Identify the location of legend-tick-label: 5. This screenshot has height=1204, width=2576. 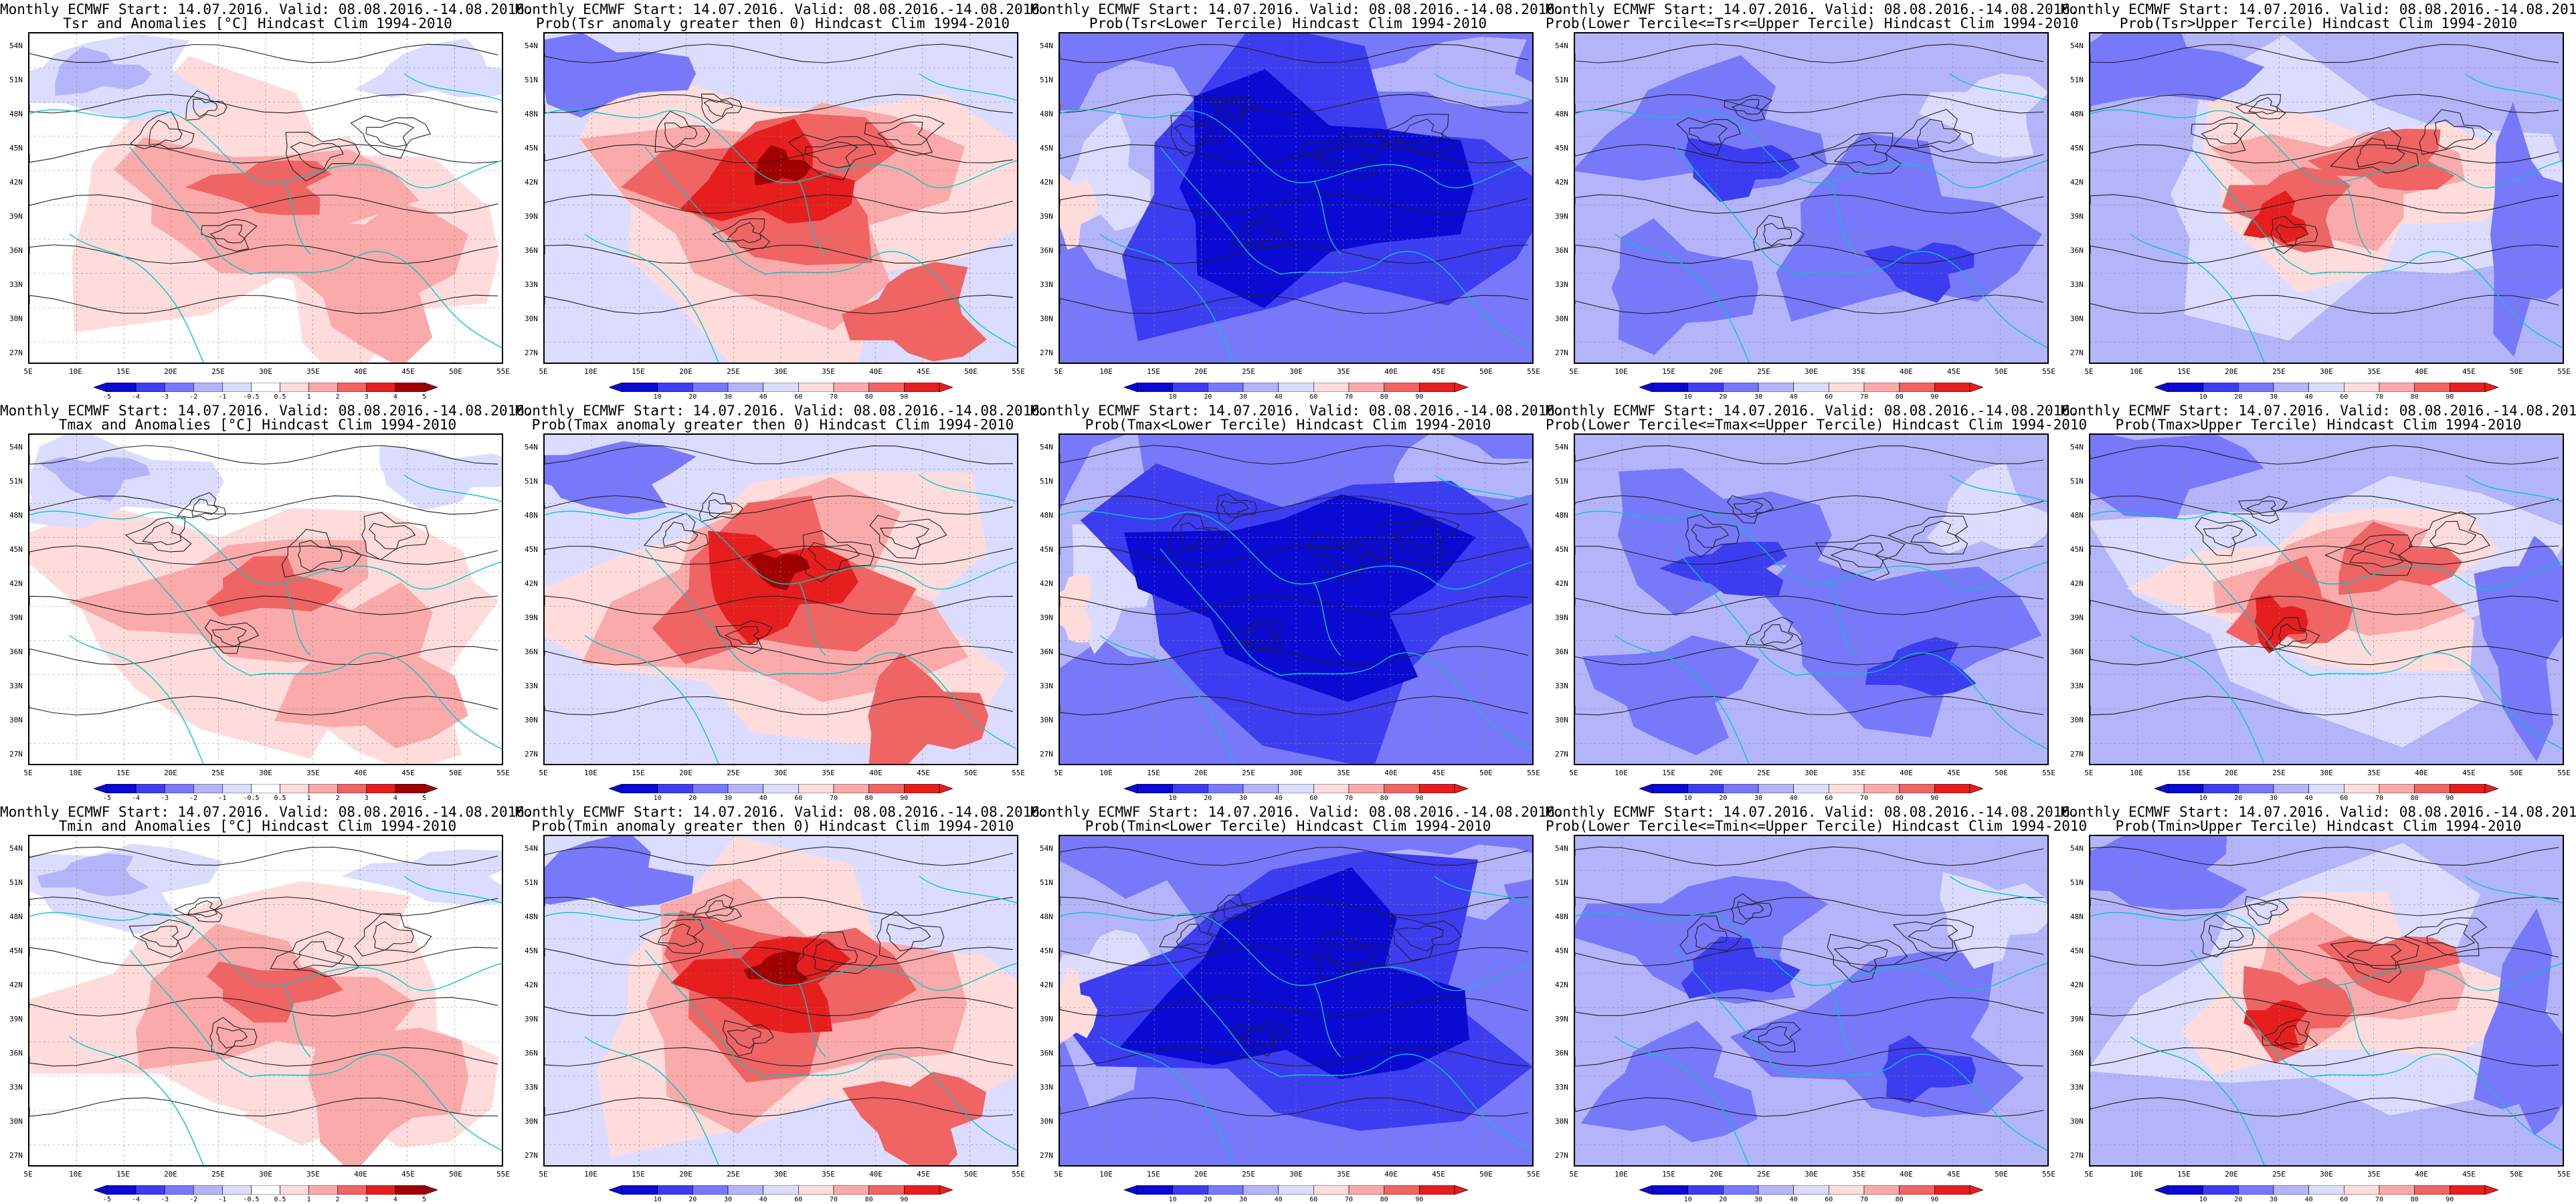
(424, 397).